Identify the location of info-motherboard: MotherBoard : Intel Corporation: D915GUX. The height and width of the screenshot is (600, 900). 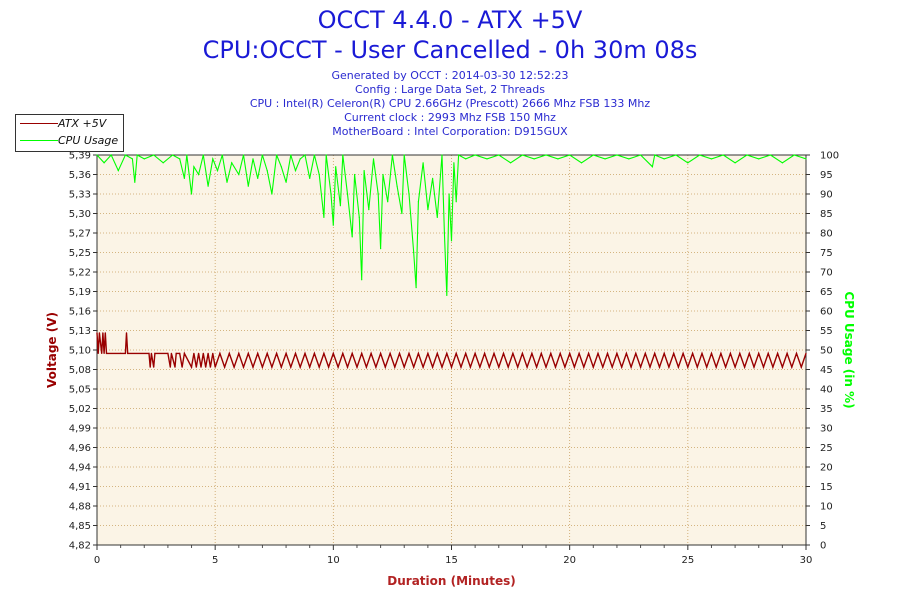
(450, 131).